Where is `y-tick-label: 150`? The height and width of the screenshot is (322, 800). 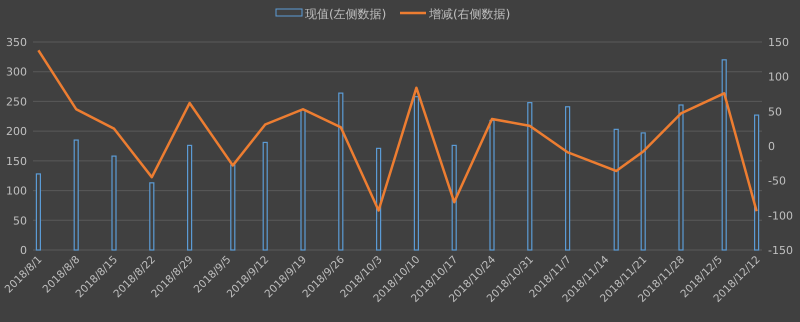 y-tick-label: 150 is located at coordinates (16, 161).